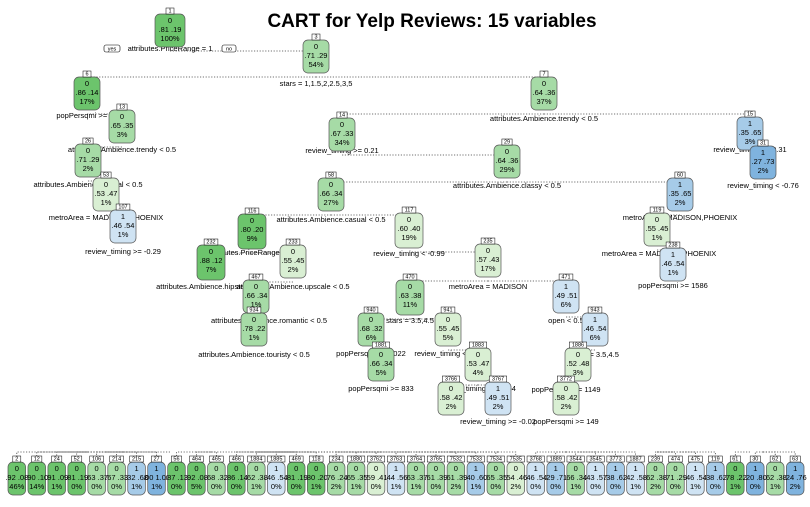  What do you see at coordinates (106, 217) in the screenshot?
I see `split-rule: metroArea = MADISON,PHOENIX` at bounding box center [106, 217].